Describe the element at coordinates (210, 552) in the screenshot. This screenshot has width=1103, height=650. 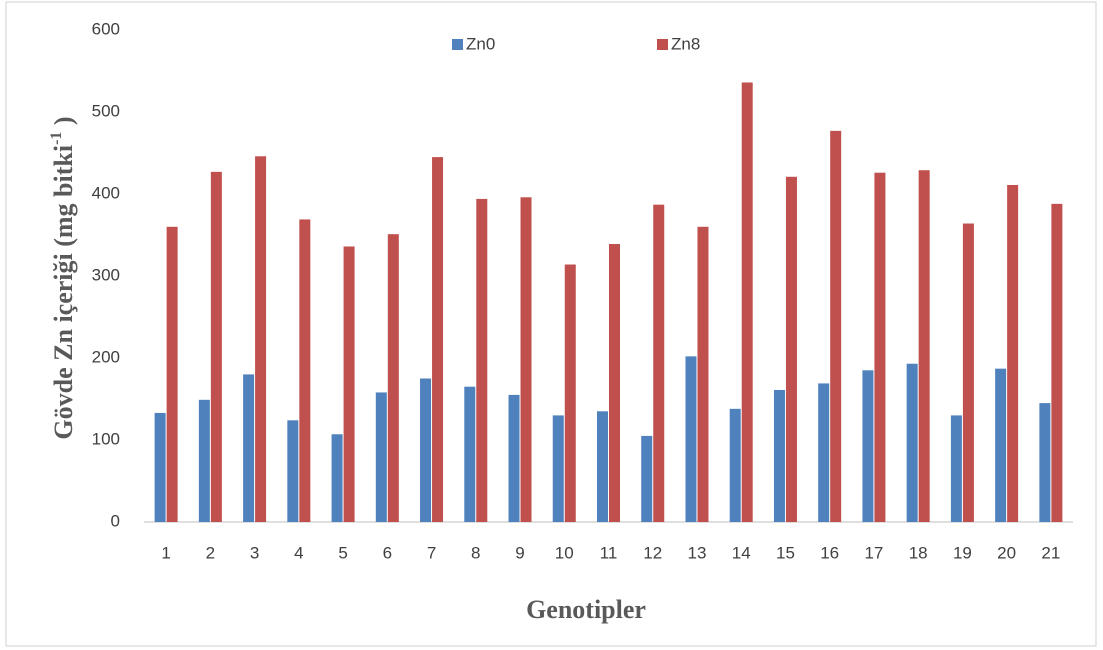
I see `x-tick-label: 2` at that location.